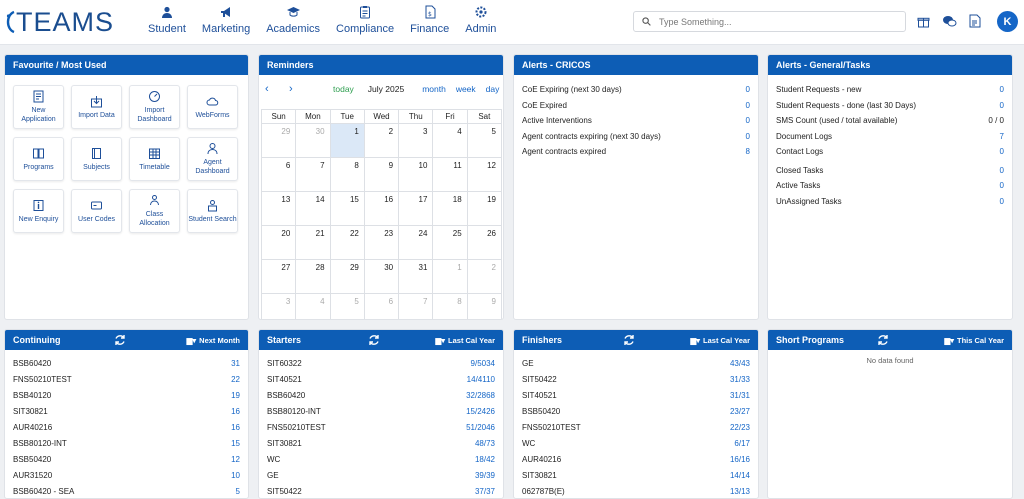 Image resolution: width=1024 pixels, height=499 pixels. Describe the element at coordinates (213, 340) in the screenshot. I see `period-filter: ▆▾ Next Month` at that location.